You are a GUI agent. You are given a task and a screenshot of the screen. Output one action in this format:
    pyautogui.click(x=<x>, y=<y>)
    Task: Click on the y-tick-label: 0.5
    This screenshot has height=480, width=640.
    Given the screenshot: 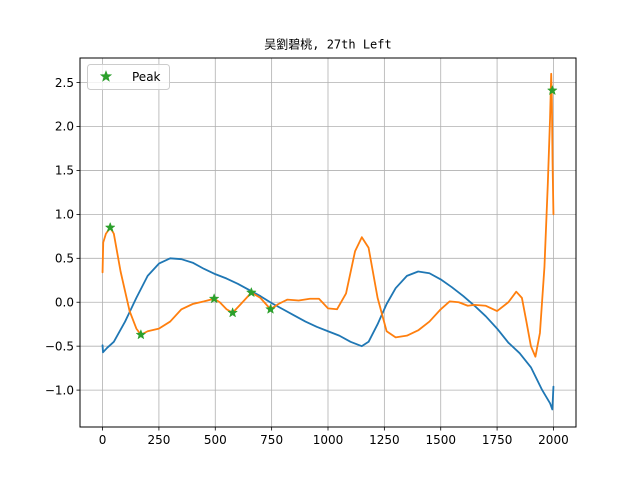 What is the action you would take?
    pyautogui.click(x=64, y=259)
    